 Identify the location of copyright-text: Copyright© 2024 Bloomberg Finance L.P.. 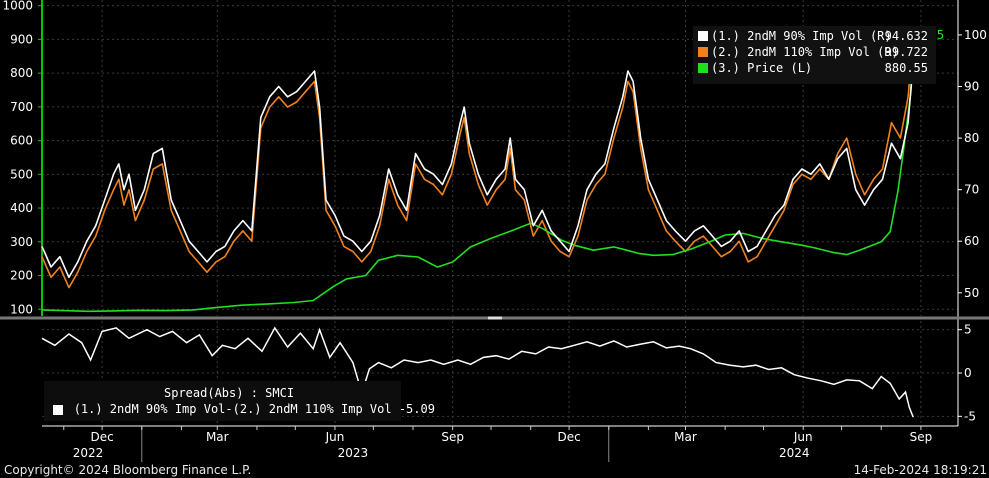
(128, 470).